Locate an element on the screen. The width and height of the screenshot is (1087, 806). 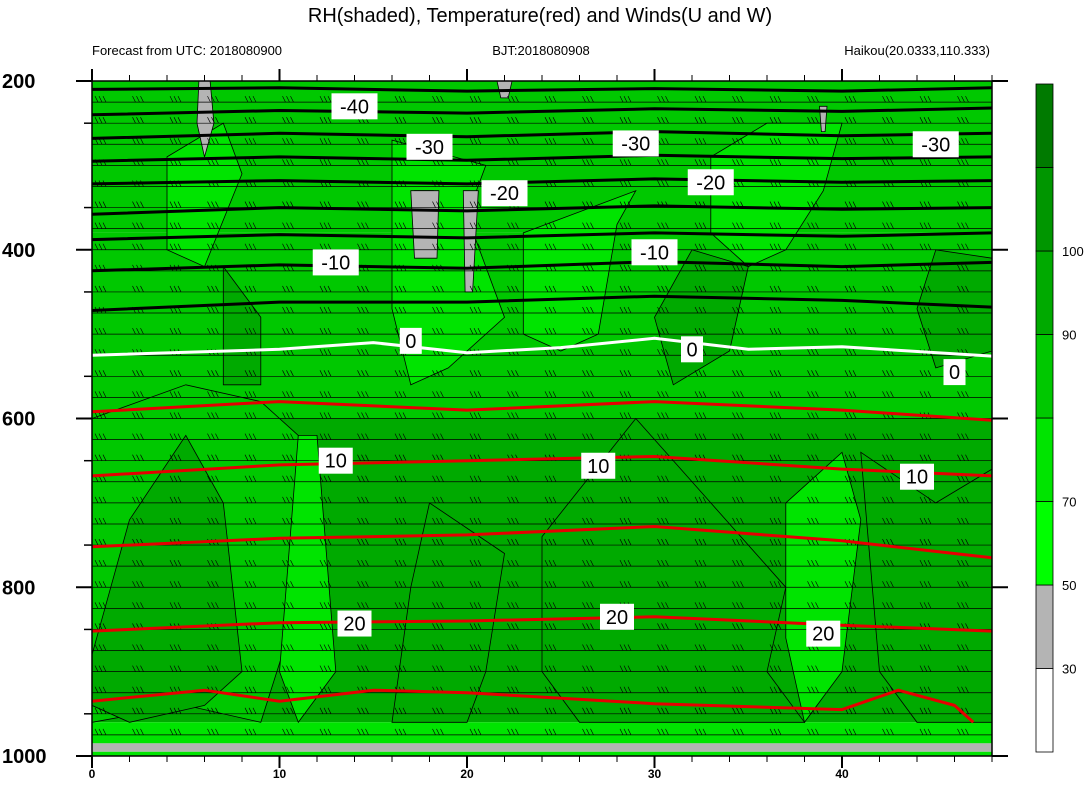
colorbar-box is located at coordinates (1044, 125).